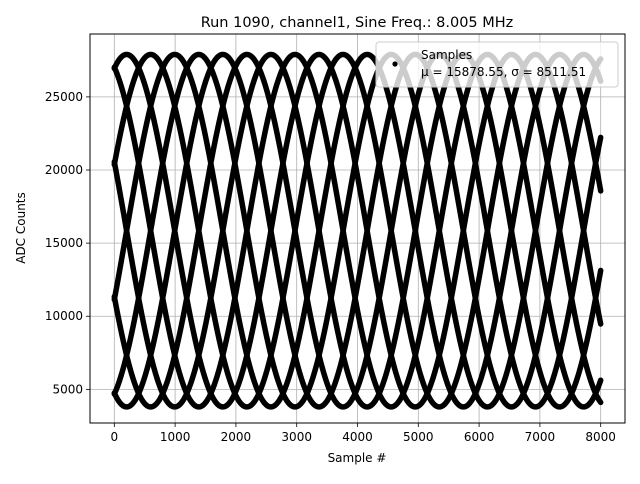 The height and width of the screenshot is (484, 640). Describe the element at coordinates (479, 437) in the screenshot. I see `x-tick-label: 6000` at that location.